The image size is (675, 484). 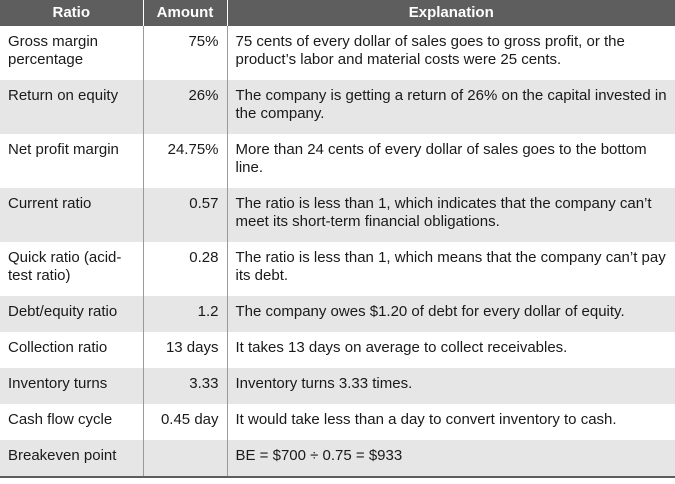 What do you see at coordinates (72, 269) in the screenshot?
I see `ratio-cell: Quick ratio (acid-test ratio)` at bounding box center [72, 269].